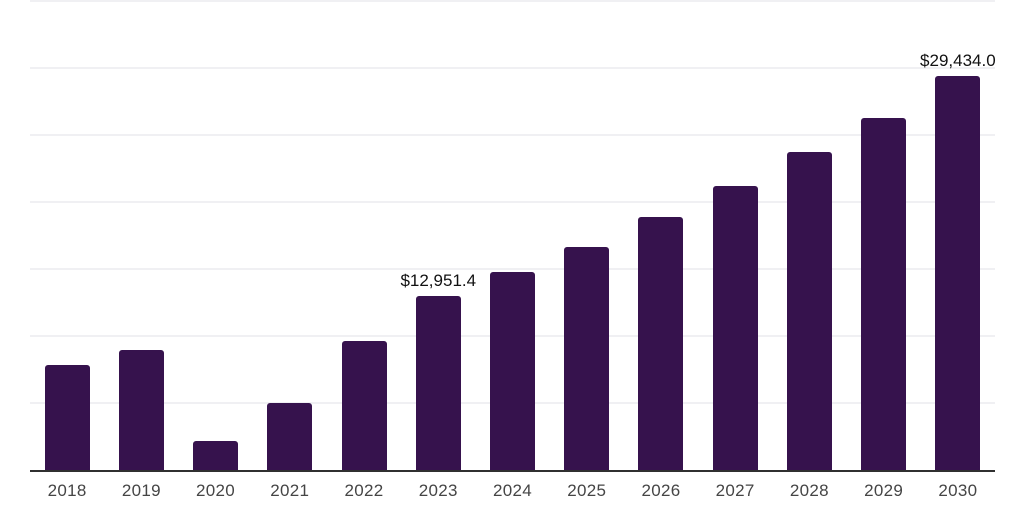 This screenshot has width=1024, height=512. What do you see at coordinates (67, 490) in the screenshot?
I see `x-tick-label-2018: 2018` at bounding box center [67, 490].